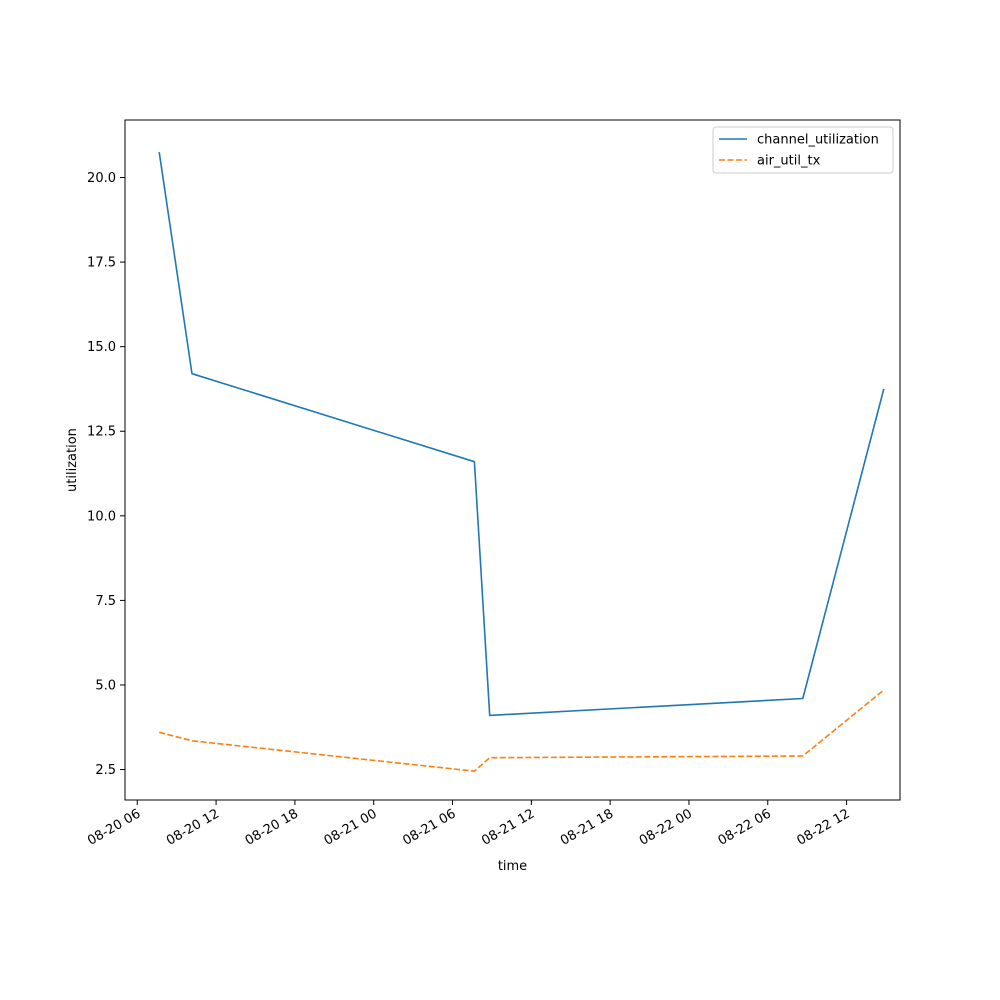 The height and width of the screenshot is (1000, 1000). Describe the element at coordinates (106, 474) in the screenshot. I see `y-axis: 2.5 5.0 7.5 10.0 12.5 15.0 17.5 20.0` at that location.